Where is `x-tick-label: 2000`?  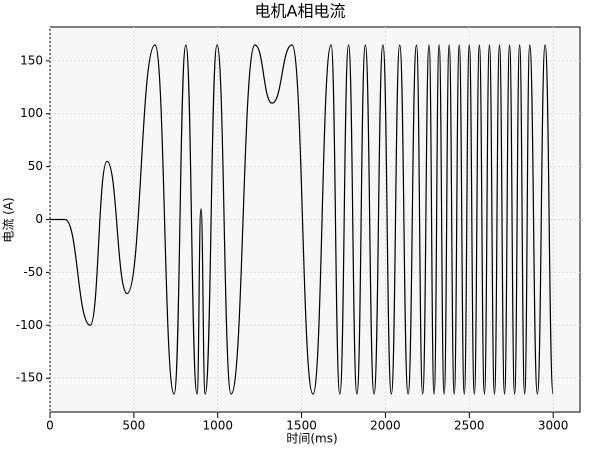
x-tick-label: 2000 is located at coordinates (385, 426).